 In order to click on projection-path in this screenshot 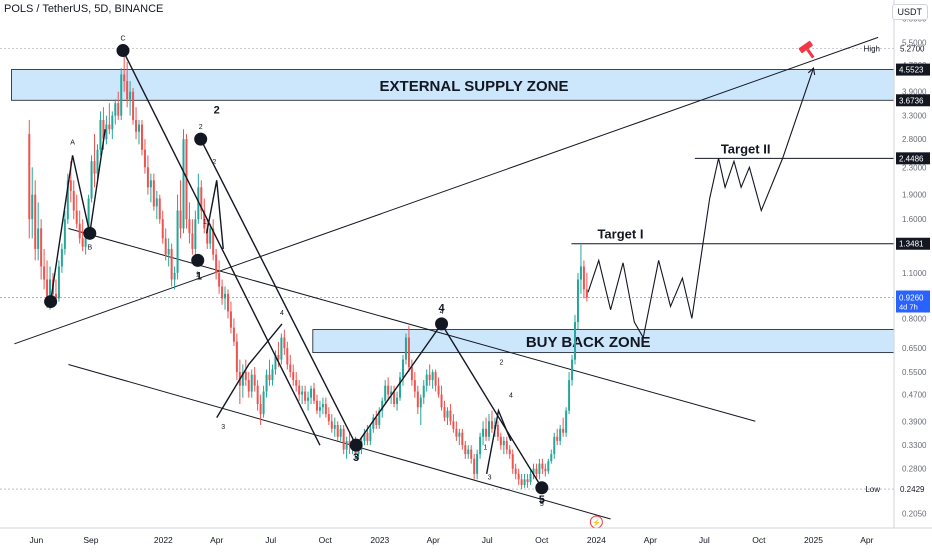, I will do `click(700, 203)`.